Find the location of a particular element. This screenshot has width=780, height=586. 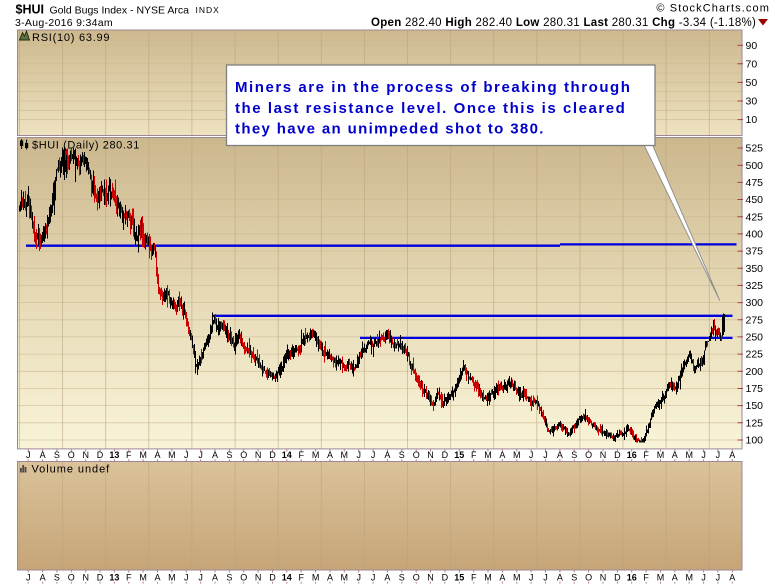

svg-text: 13 is located at coordinates (114, 455).